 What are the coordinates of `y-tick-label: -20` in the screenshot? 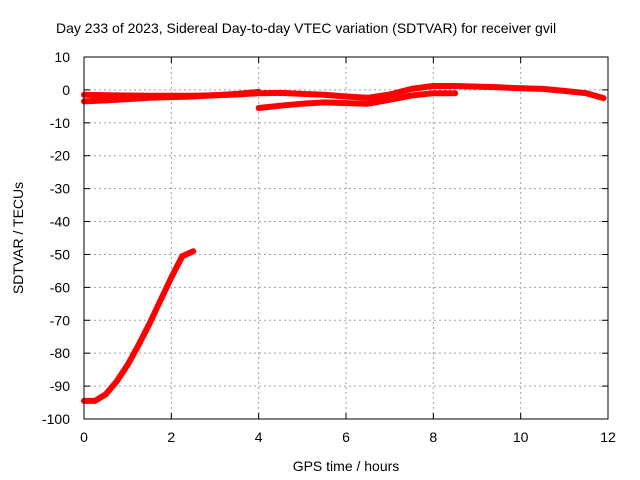 It's located at (60, 156).